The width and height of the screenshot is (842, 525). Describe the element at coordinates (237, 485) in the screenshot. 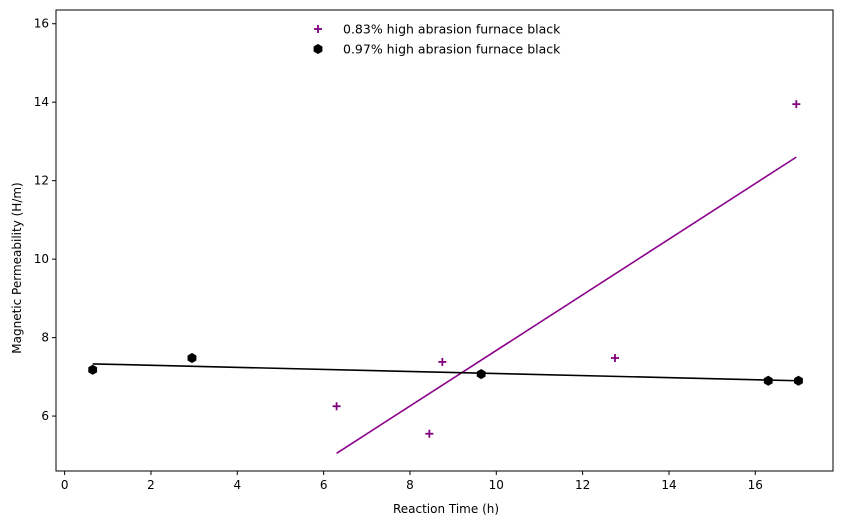

I see `x-tick-label: 4` at that location.